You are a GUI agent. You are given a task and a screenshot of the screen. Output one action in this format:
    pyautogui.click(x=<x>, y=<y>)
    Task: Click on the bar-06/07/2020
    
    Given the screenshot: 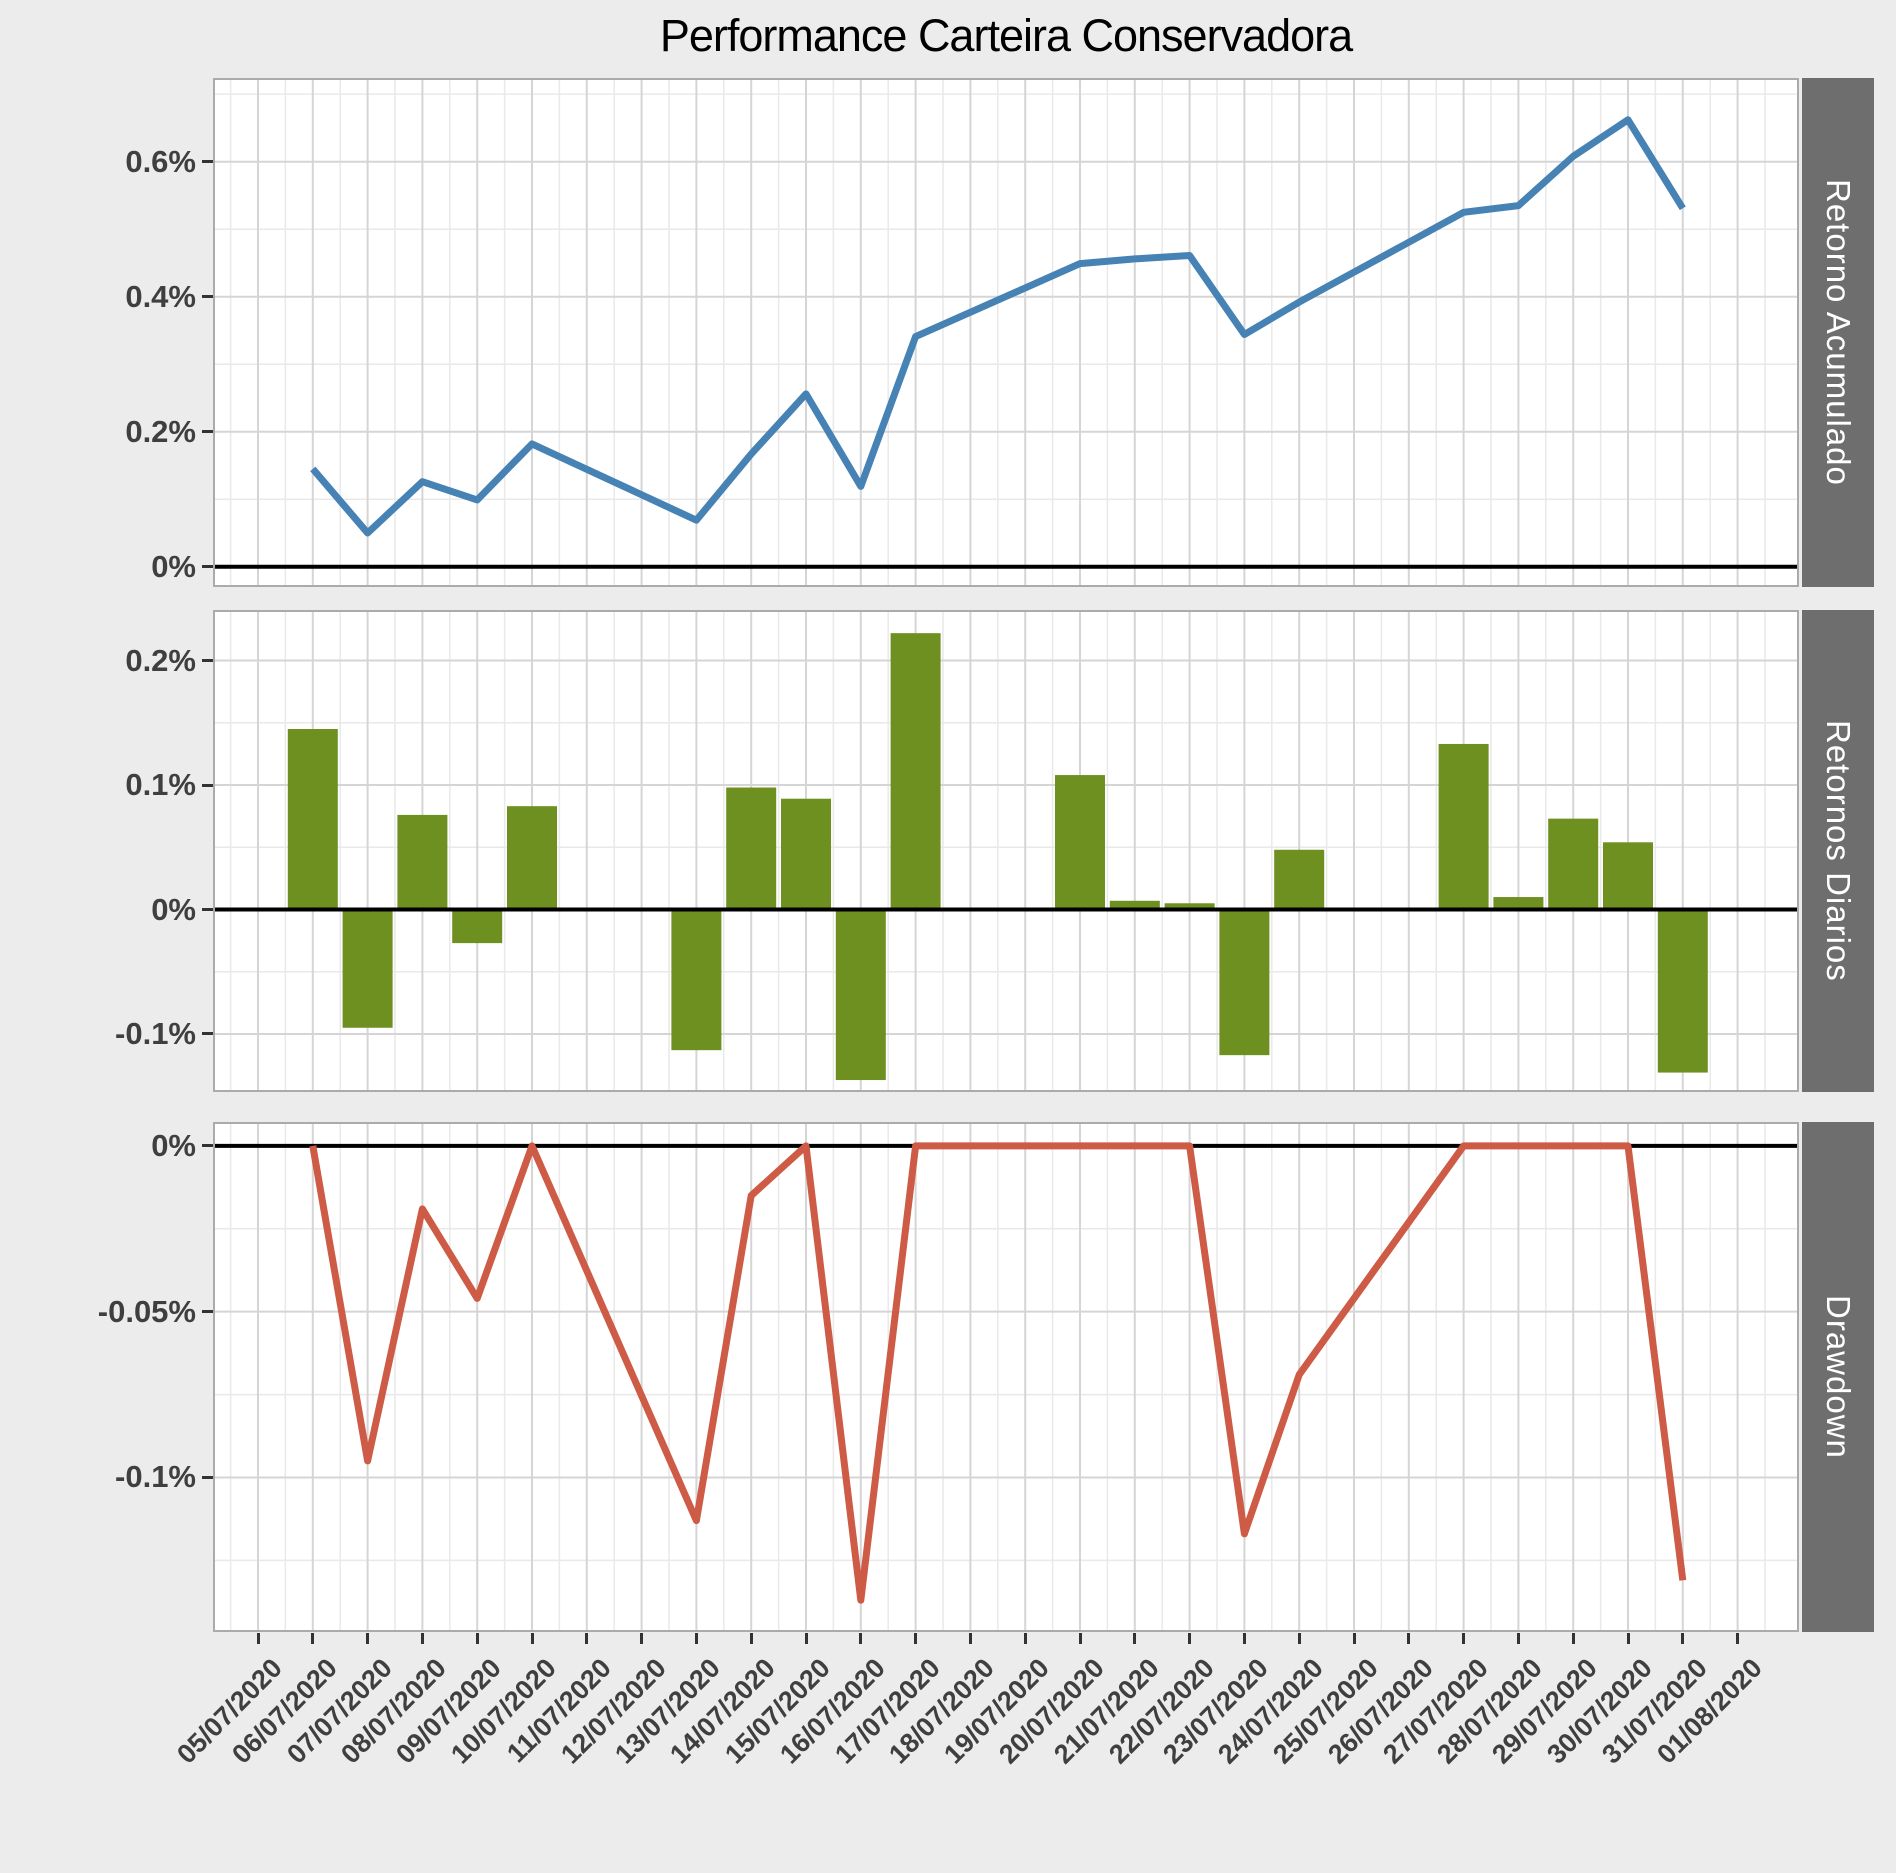 What is the action you would take?
    pyautogui.click(x=312, y=819)
    